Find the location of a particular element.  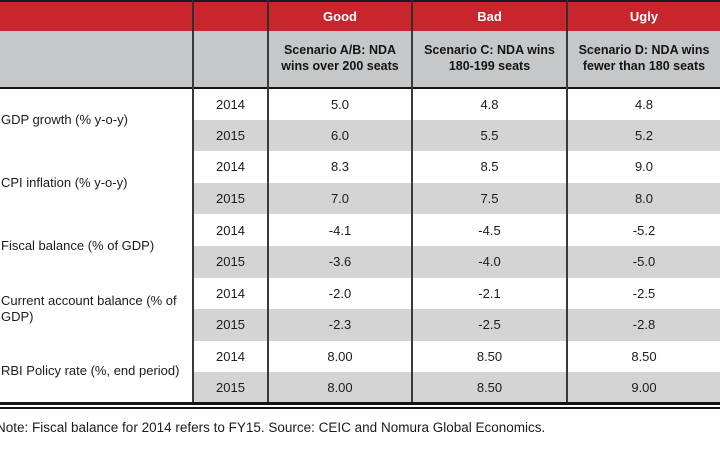

value-cell: 5.2 is located at coordinates (643, 135).